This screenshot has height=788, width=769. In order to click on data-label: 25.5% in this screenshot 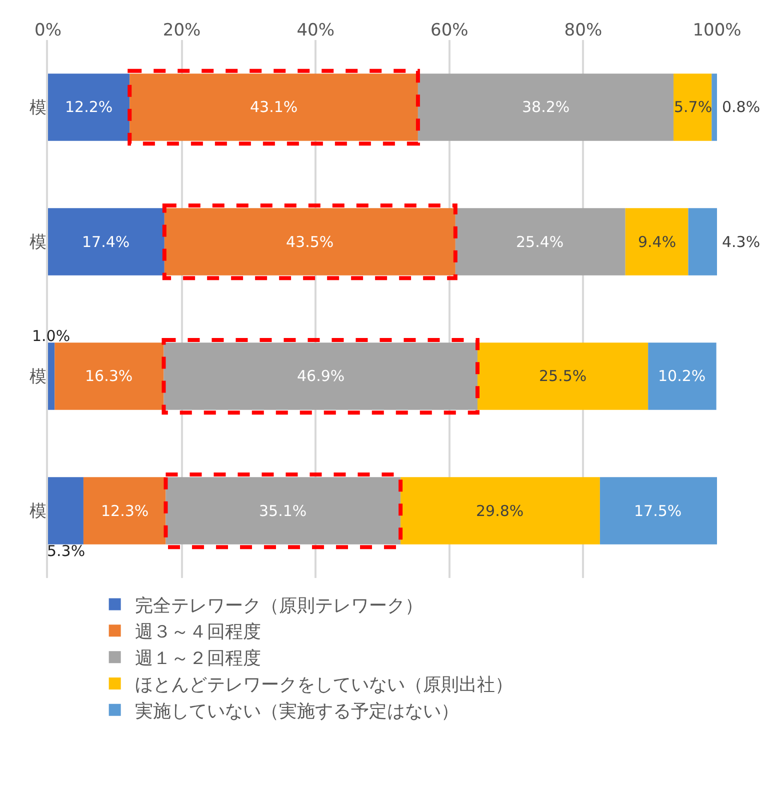, I will do `click(563, 376)`.